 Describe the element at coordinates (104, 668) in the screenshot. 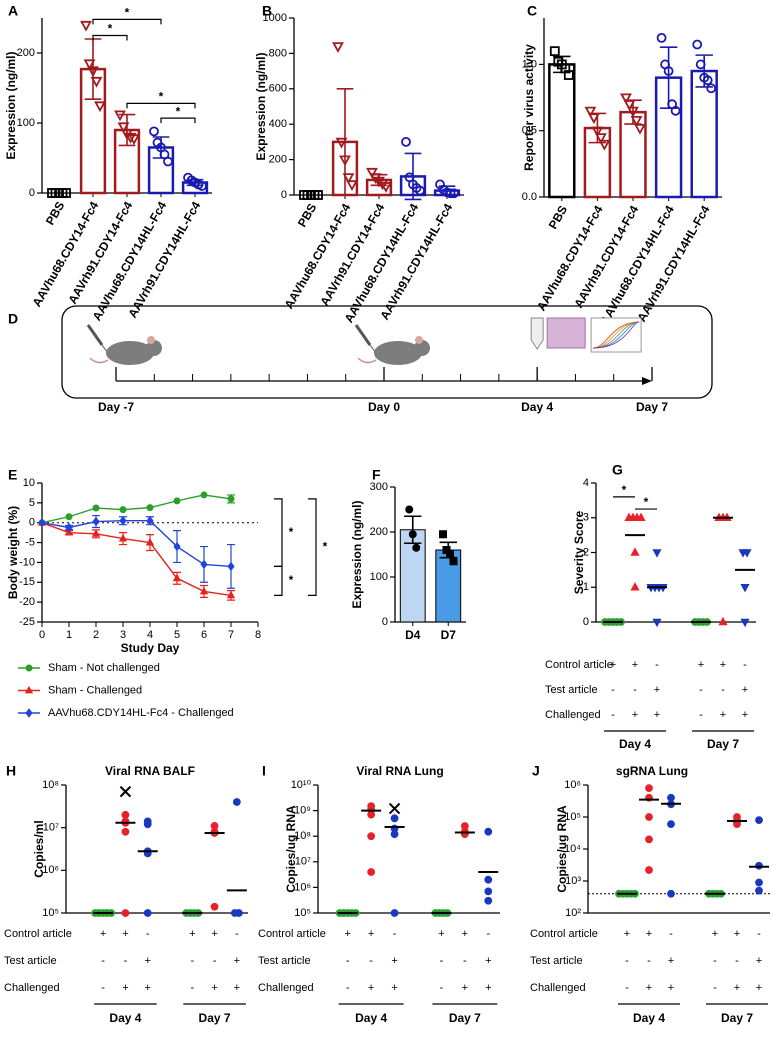

I see `legend-label: Sham - Not challenged` at that location.